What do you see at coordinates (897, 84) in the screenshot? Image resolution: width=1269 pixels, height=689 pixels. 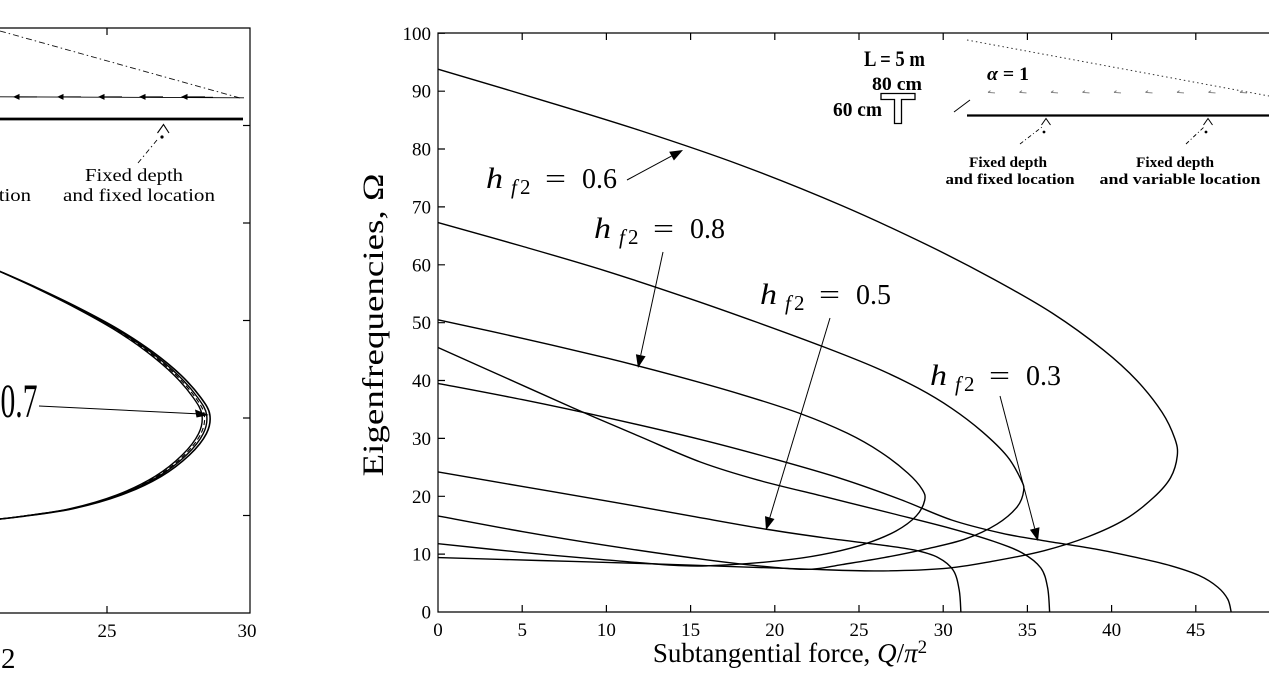 I see `svg-text: 80 cm` at bounding box center [897, 84].